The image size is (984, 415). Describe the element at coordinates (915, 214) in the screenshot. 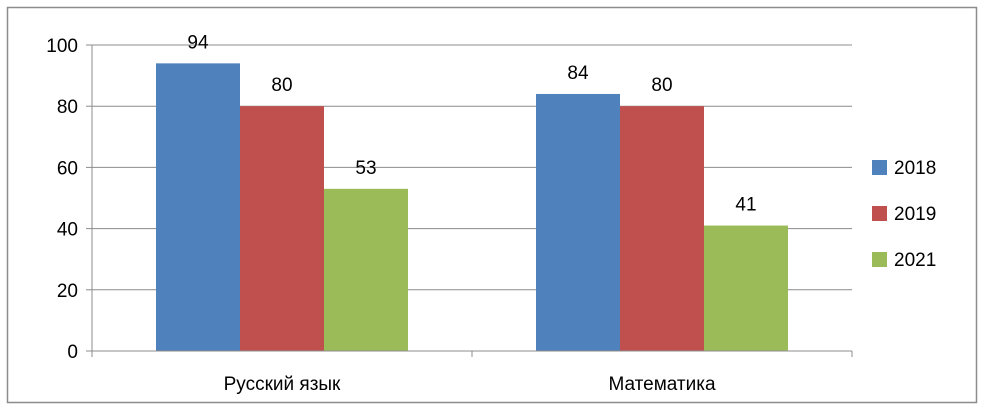

I see `legend-label-2019: 2019` at that location.